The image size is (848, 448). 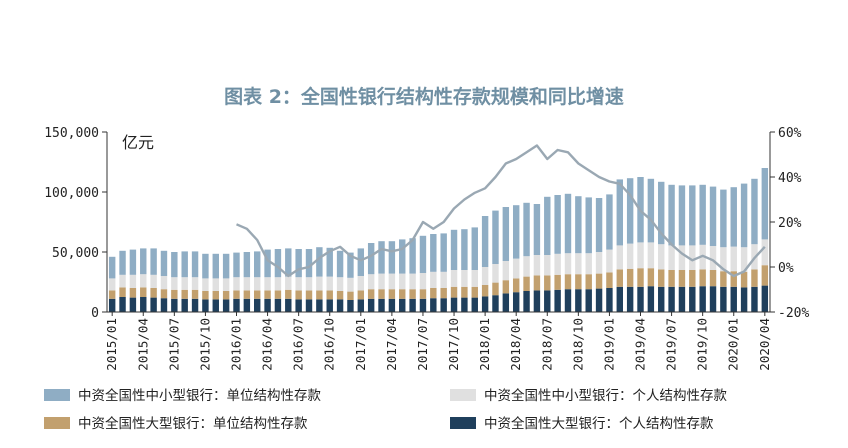 What do you see at coordinates (702, 344) in the screenshot?
I see `x-tick-label: 2019/10` at bounding box center [702, 344].